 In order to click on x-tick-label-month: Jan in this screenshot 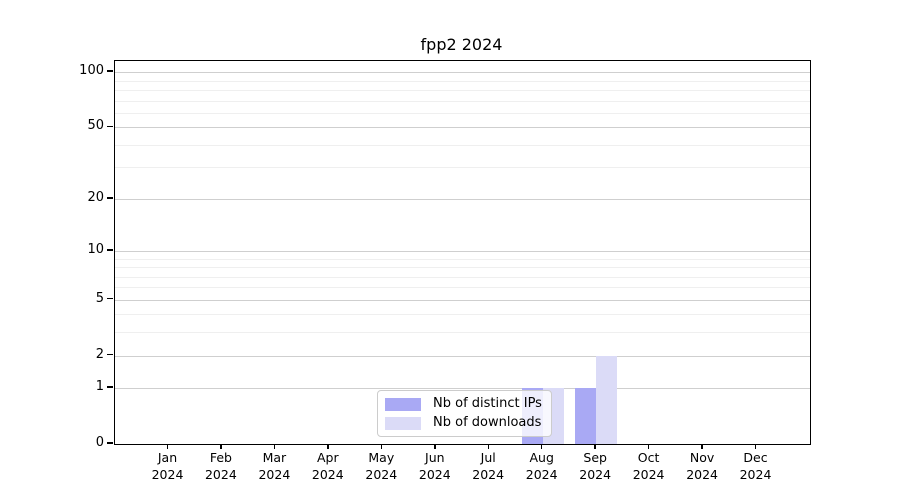, I will do `click(167, 457)`.